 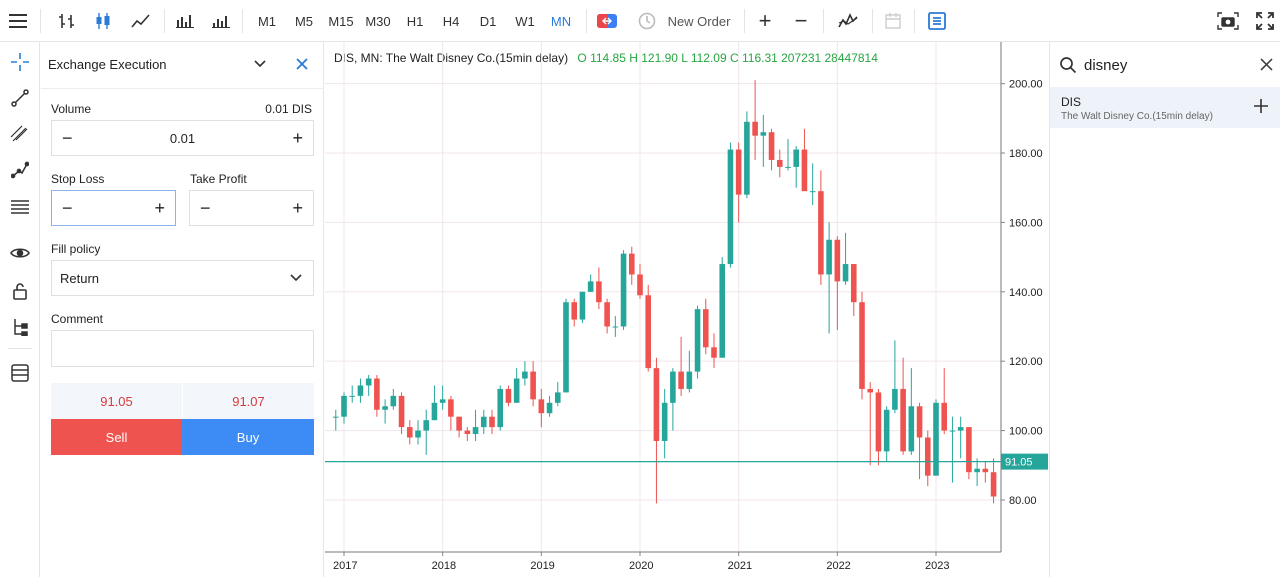 I want to click on x-tick-label: 2017, so click(x=345, y=566).